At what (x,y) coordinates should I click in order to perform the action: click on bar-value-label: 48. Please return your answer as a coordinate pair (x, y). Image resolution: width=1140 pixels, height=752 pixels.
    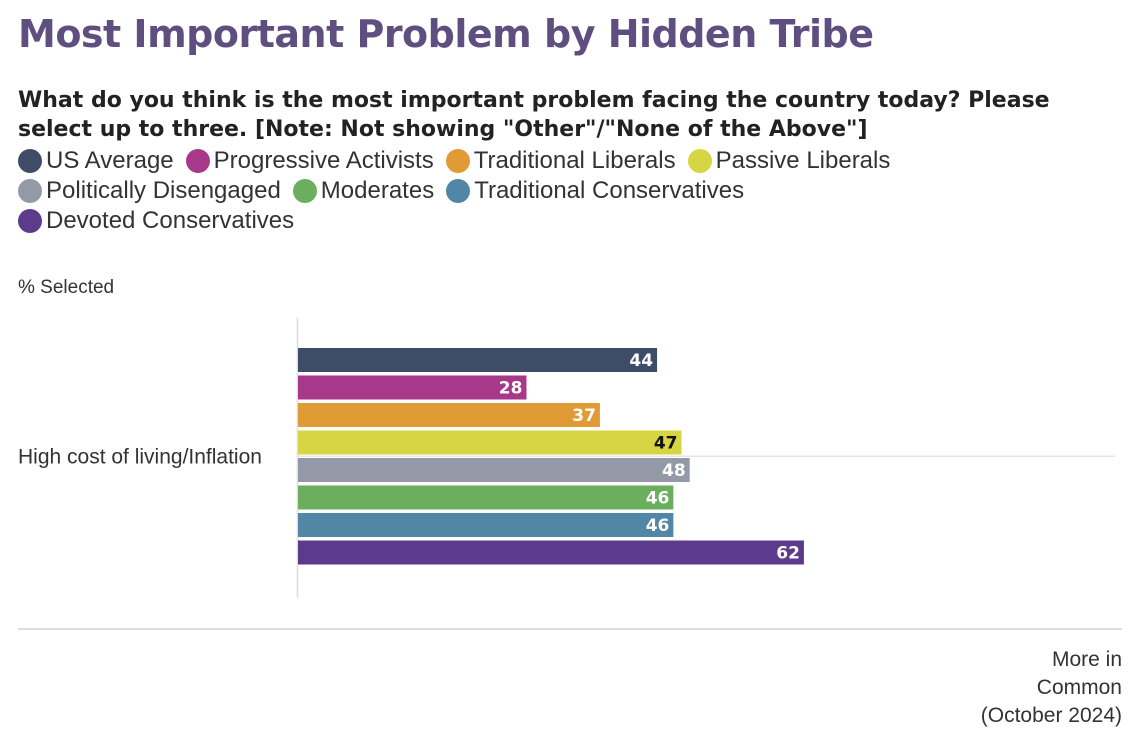
    Looking at the image, I should click on (674, 471).